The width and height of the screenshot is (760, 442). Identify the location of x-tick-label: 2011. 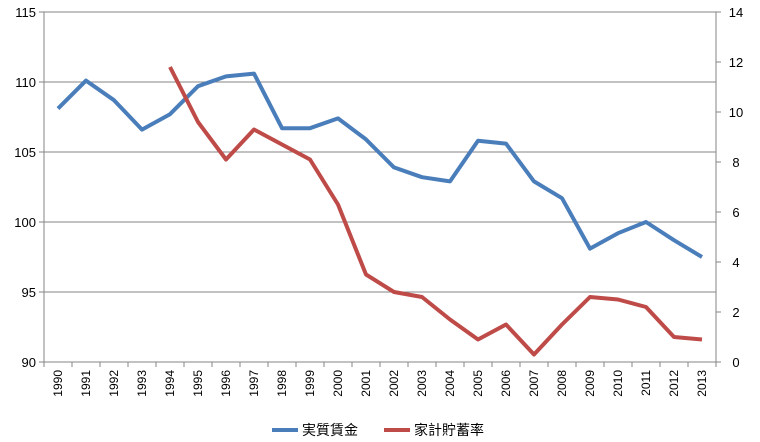
(646, 383).